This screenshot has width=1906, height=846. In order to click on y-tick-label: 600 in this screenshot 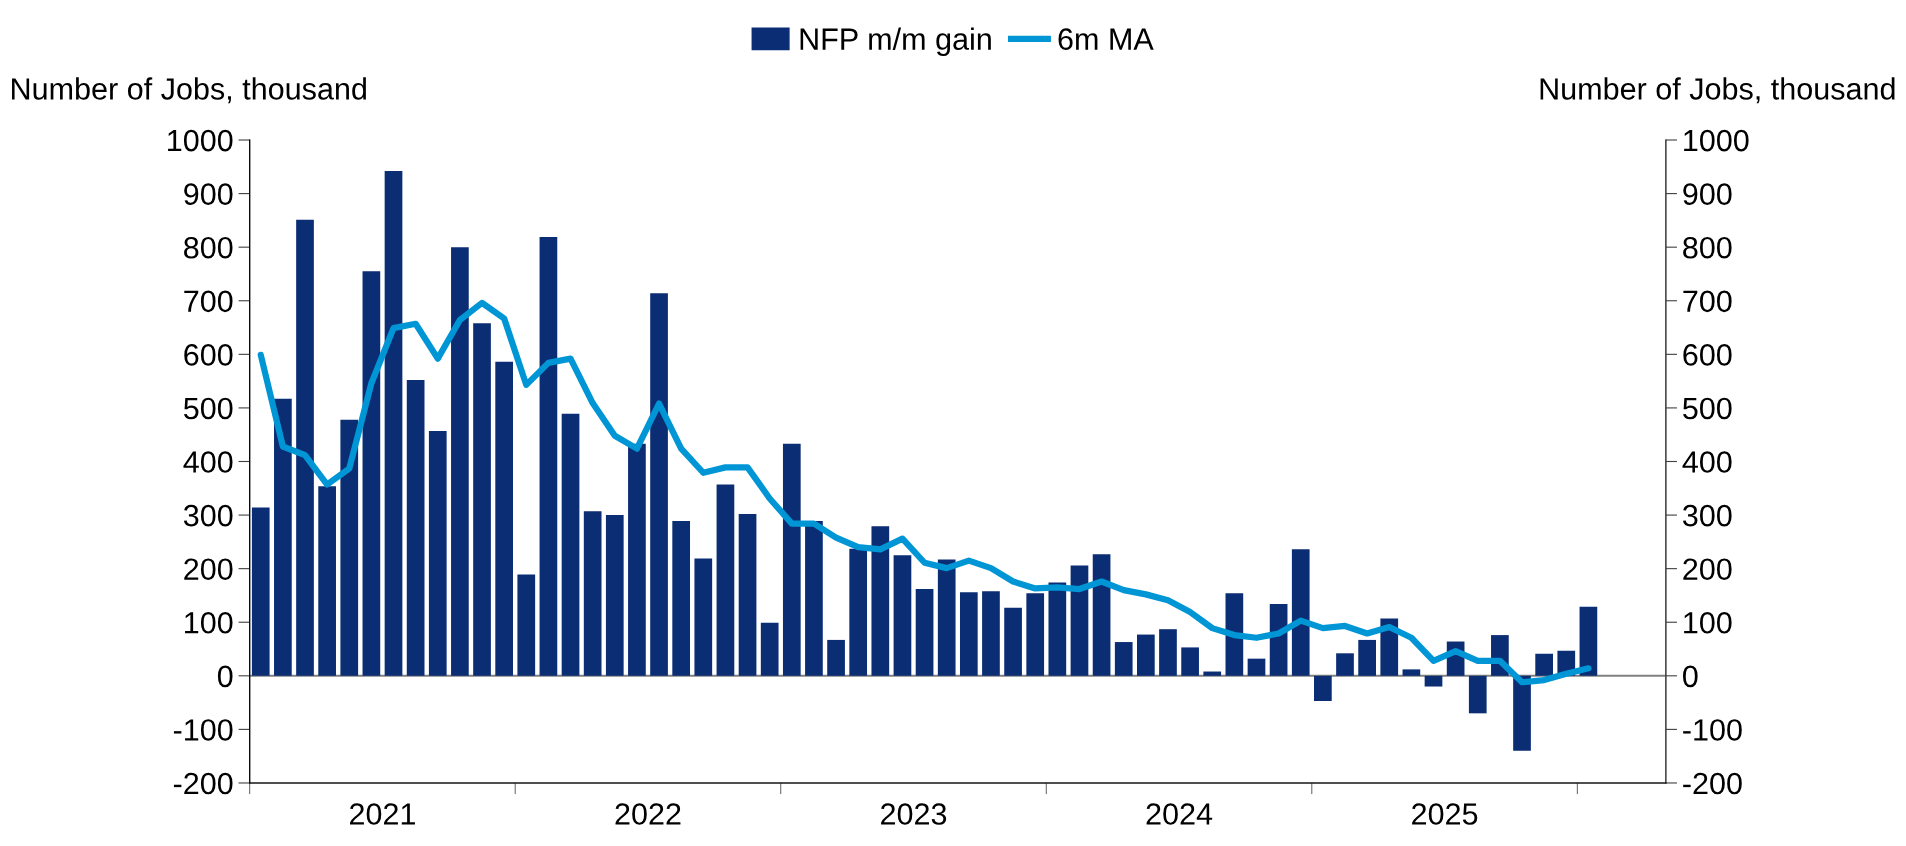, I will do `click(208, 355)`.